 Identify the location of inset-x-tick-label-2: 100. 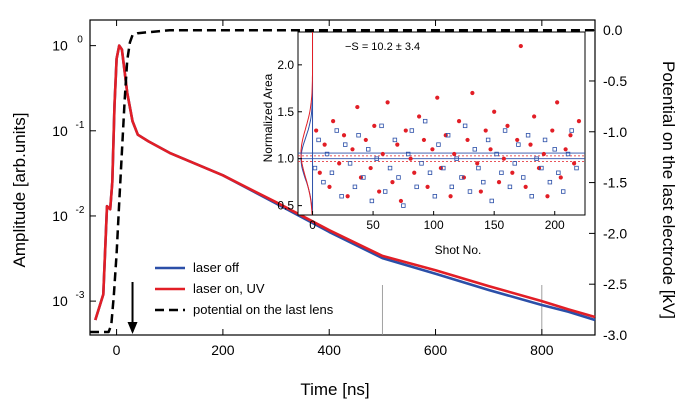
(434, 225).